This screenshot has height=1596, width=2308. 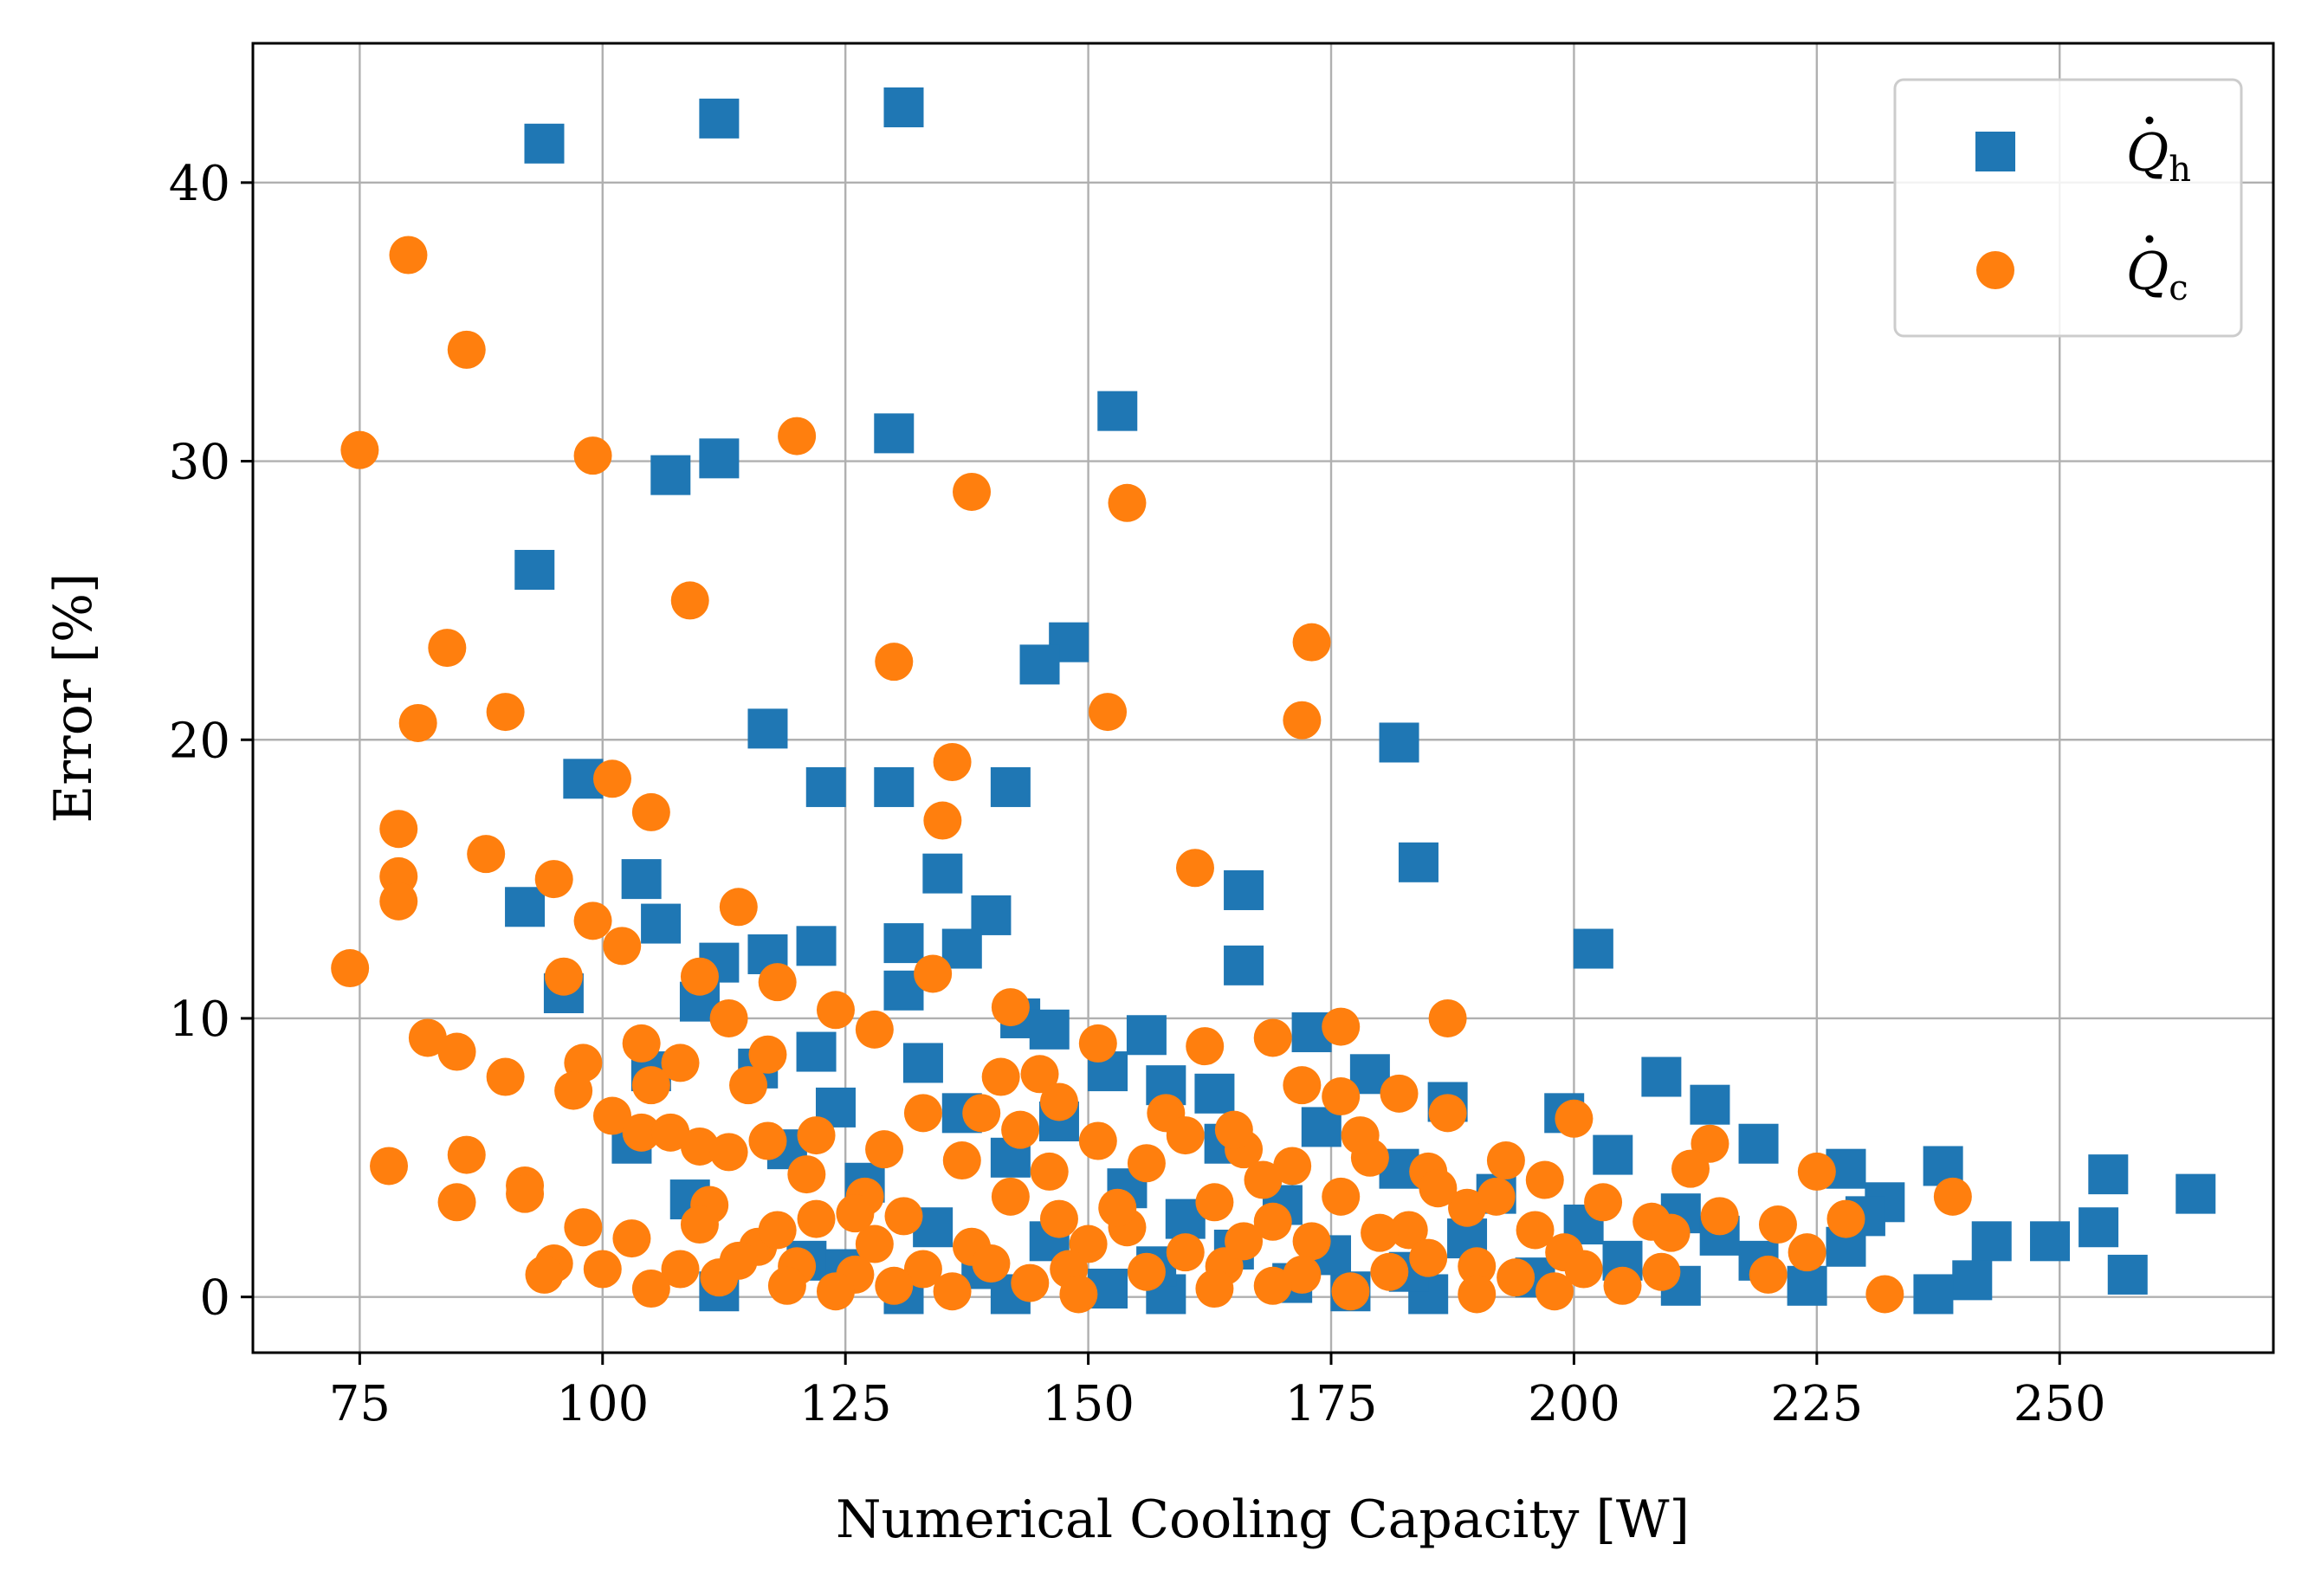 What do you see at coordinates (2068, 208) in the screenshot?
I see `legend-box` at bounding box center [2068, 208].